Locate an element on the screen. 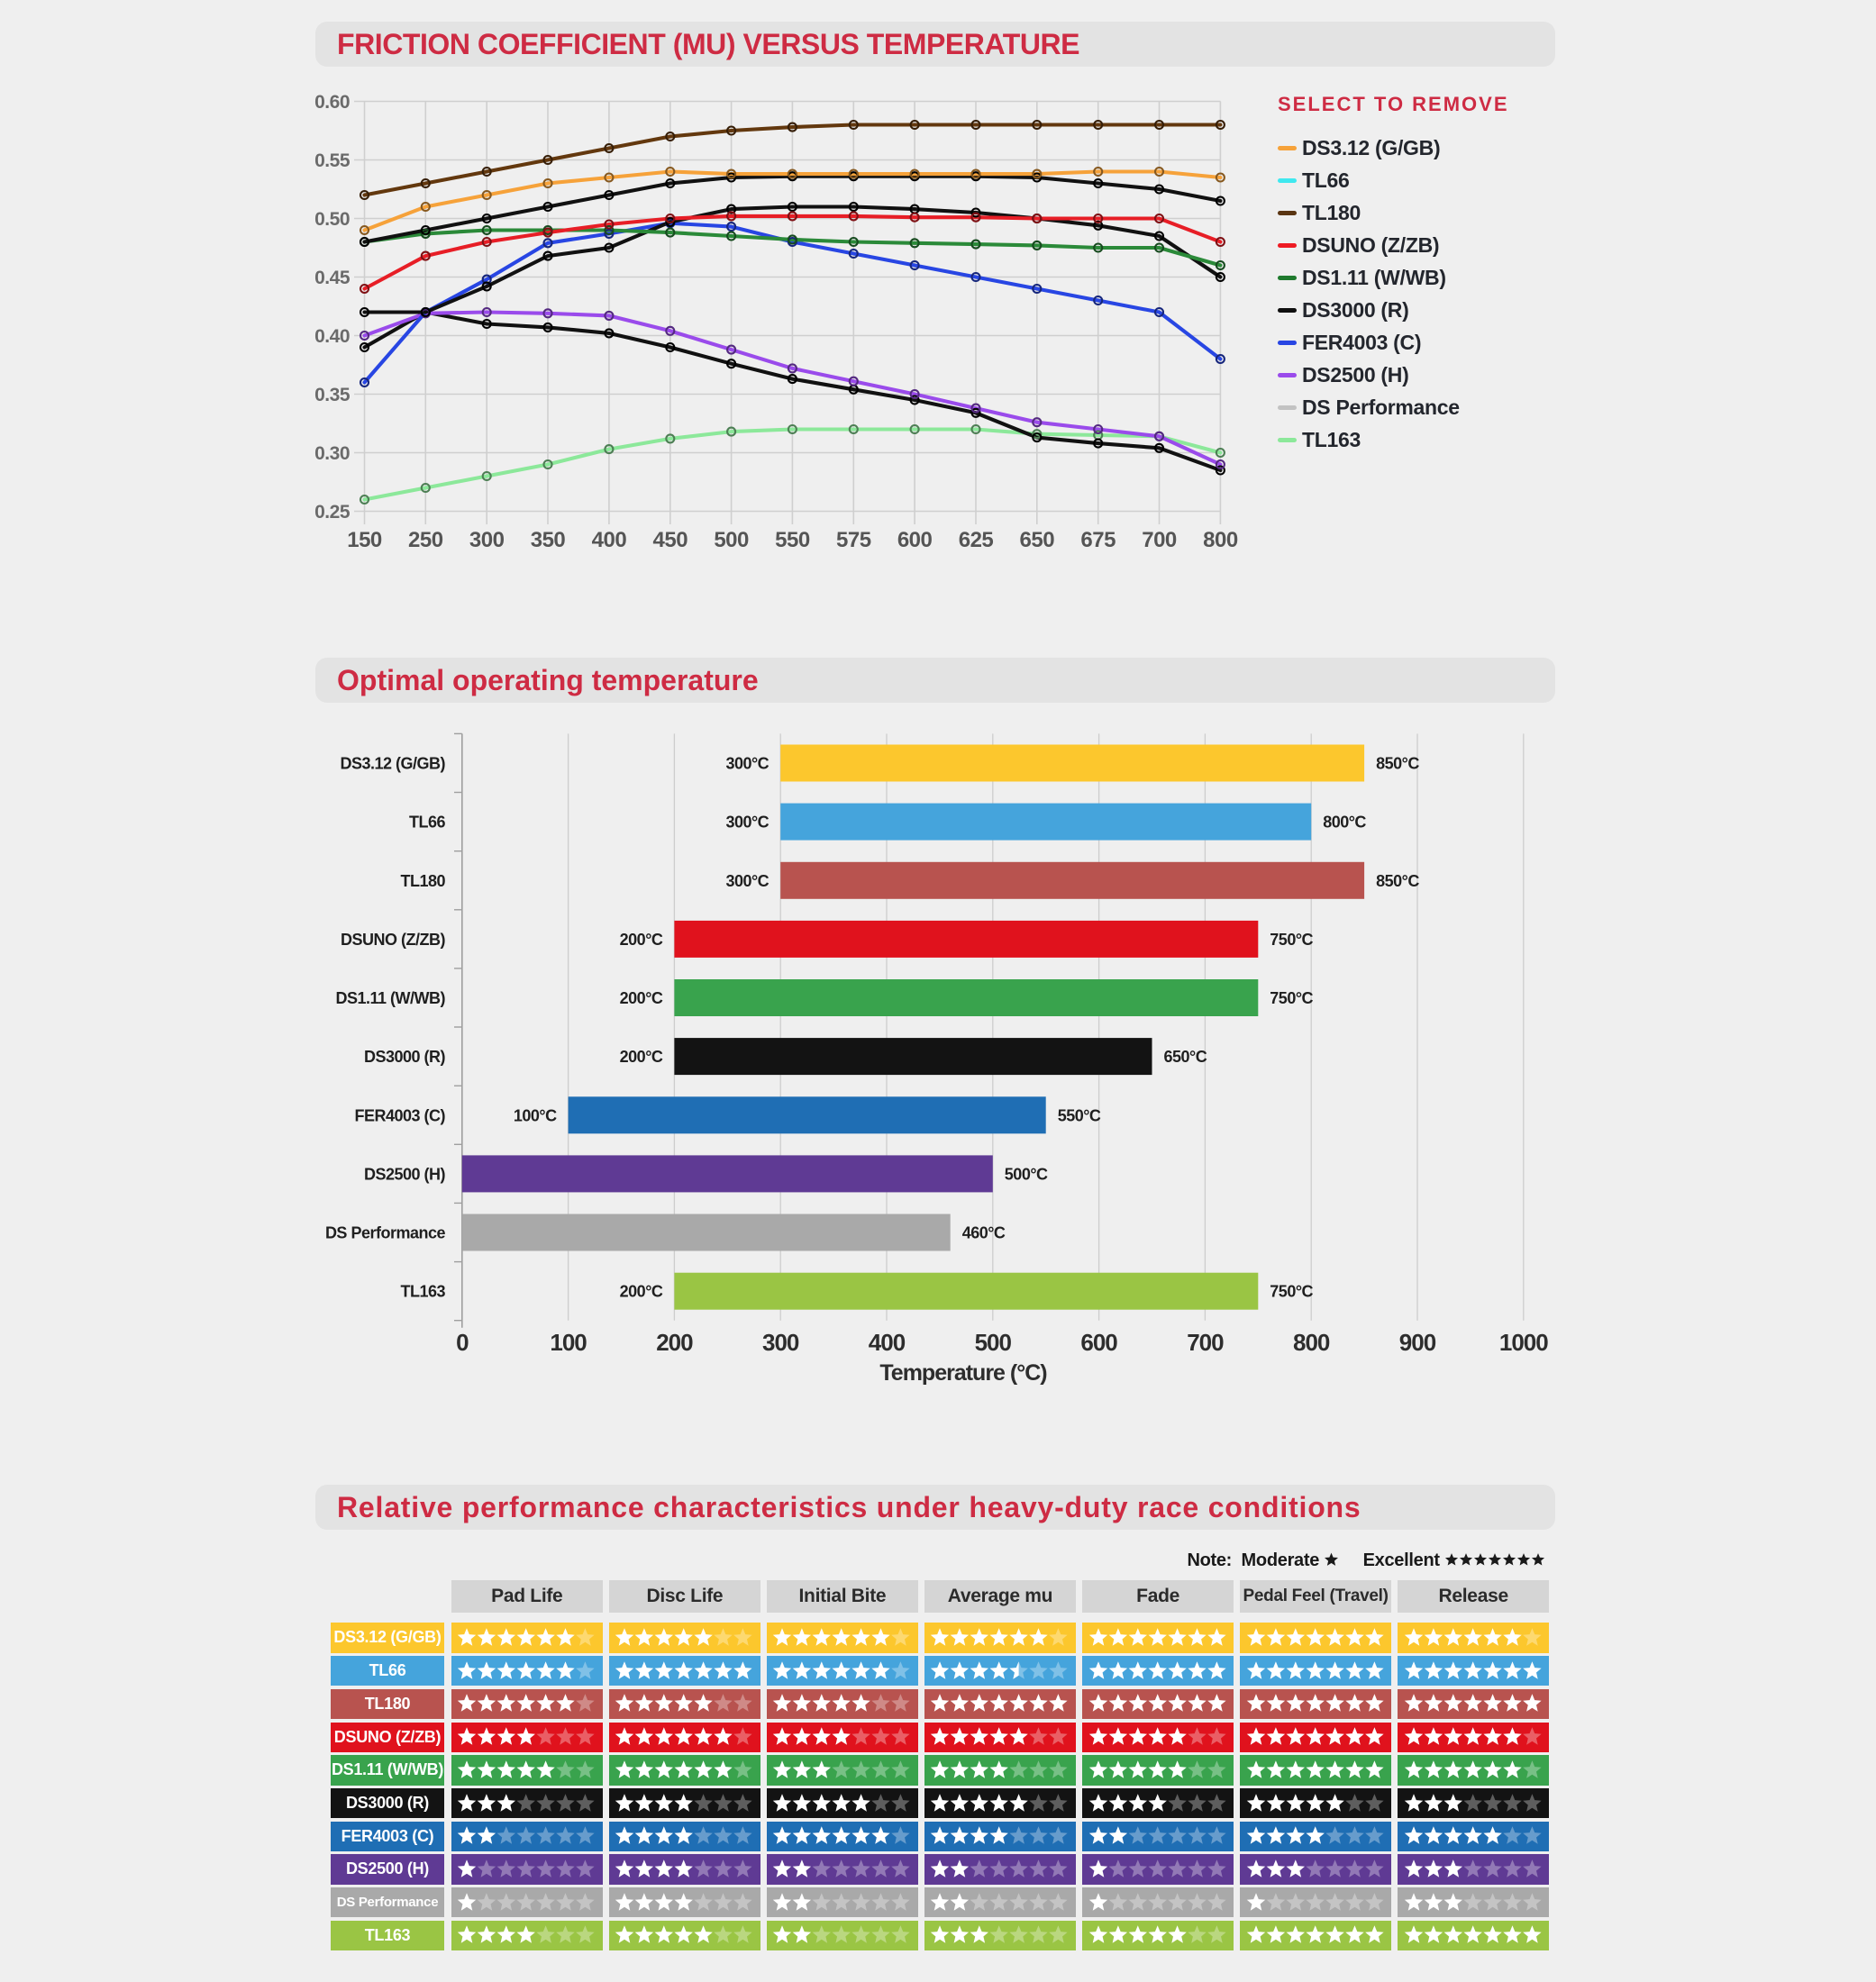  svg-text: 625 is located at coordinates (977, 540).